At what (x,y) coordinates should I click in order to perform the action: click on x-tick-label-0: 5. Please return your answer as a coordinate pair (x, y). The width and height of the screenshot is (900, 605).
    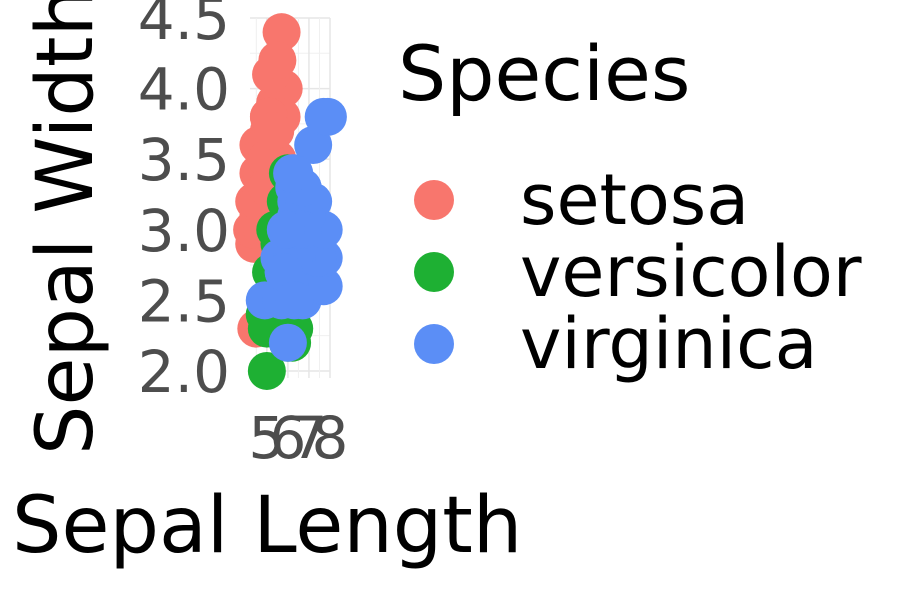
    Looking at the image, I should click on (266, 438).